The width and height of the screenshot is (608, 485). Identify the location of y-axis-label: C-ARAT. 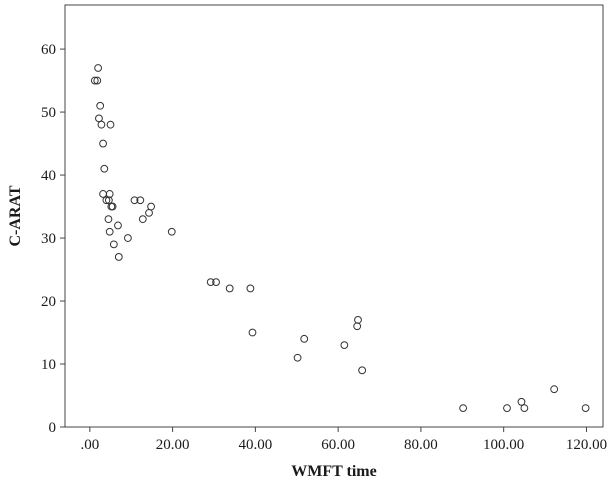
(15, 215).